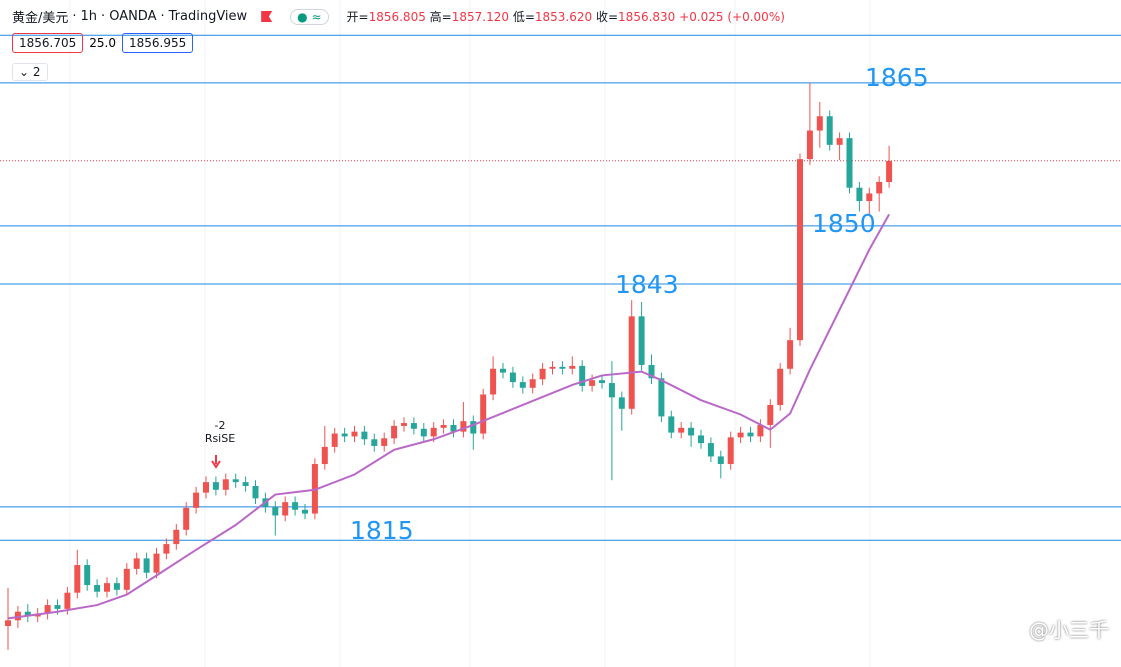  What do you see at coordinates (607, 17) in the screenshot?
I see `ohlc-label: 收=` at bounding box center [607, 17].